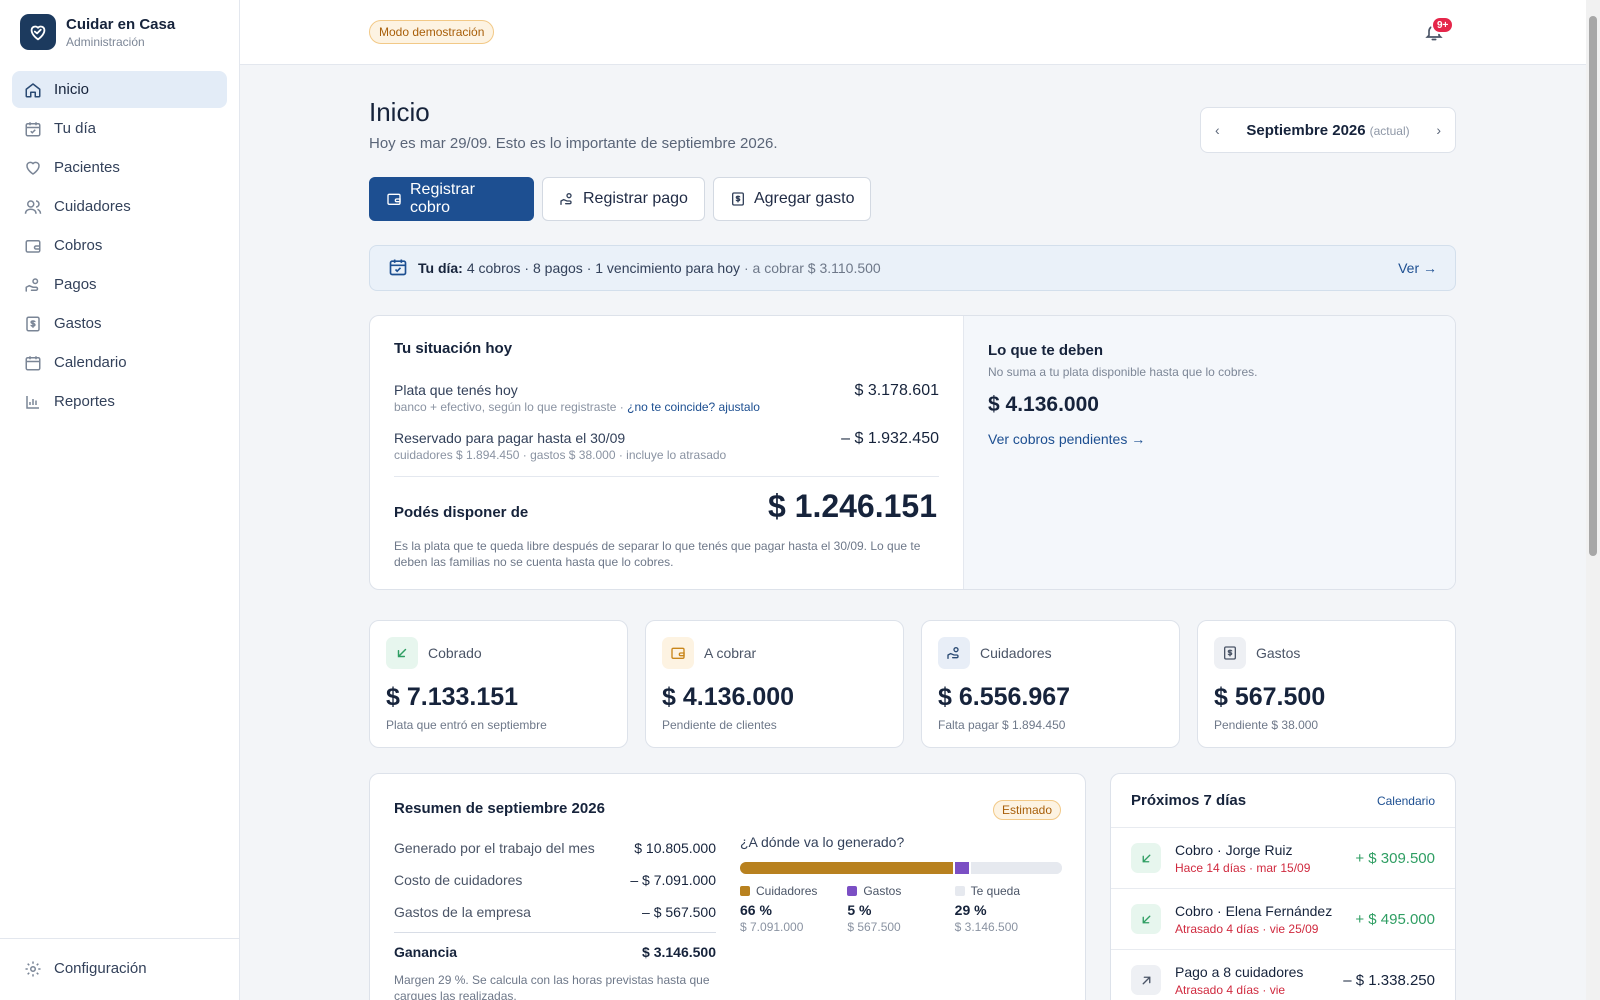  Describe the element at coordinates (1234, 849) in the screenshot. I see `upcoming-item-title: Cobro · Jorge Ruiz` at that location.